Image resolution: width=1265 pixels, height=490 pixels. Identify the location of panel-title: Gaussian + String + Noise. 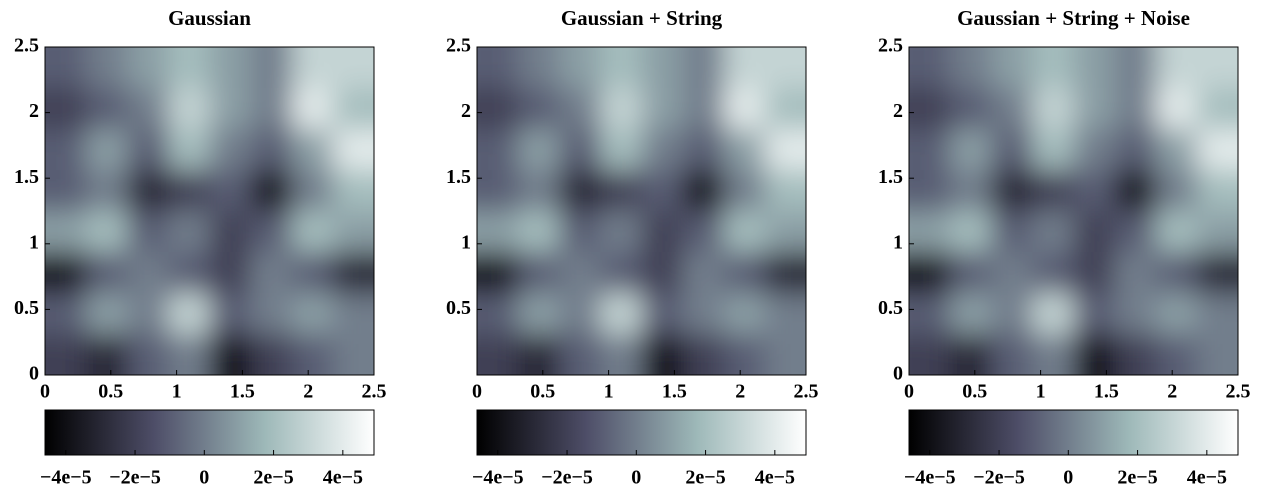
(1073, 18).